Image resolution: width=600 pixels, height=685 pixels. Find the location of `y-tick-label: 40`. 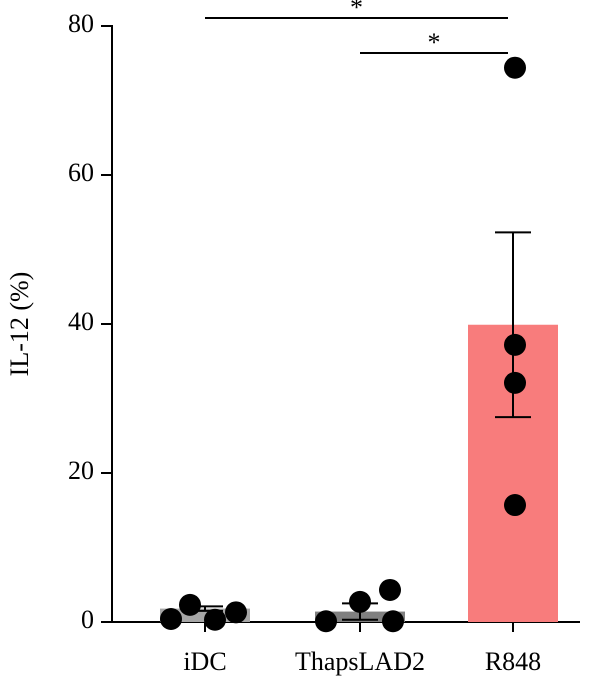

y-tick-label: 40 is located at coordinates (81, 321).